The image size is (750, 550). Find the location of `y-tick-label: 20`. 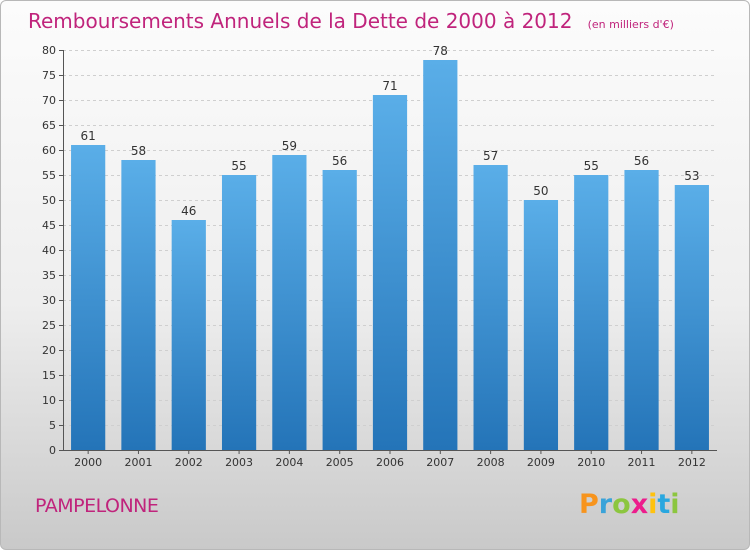

y-tick-label: 20 is located at coordinates (49, 350).